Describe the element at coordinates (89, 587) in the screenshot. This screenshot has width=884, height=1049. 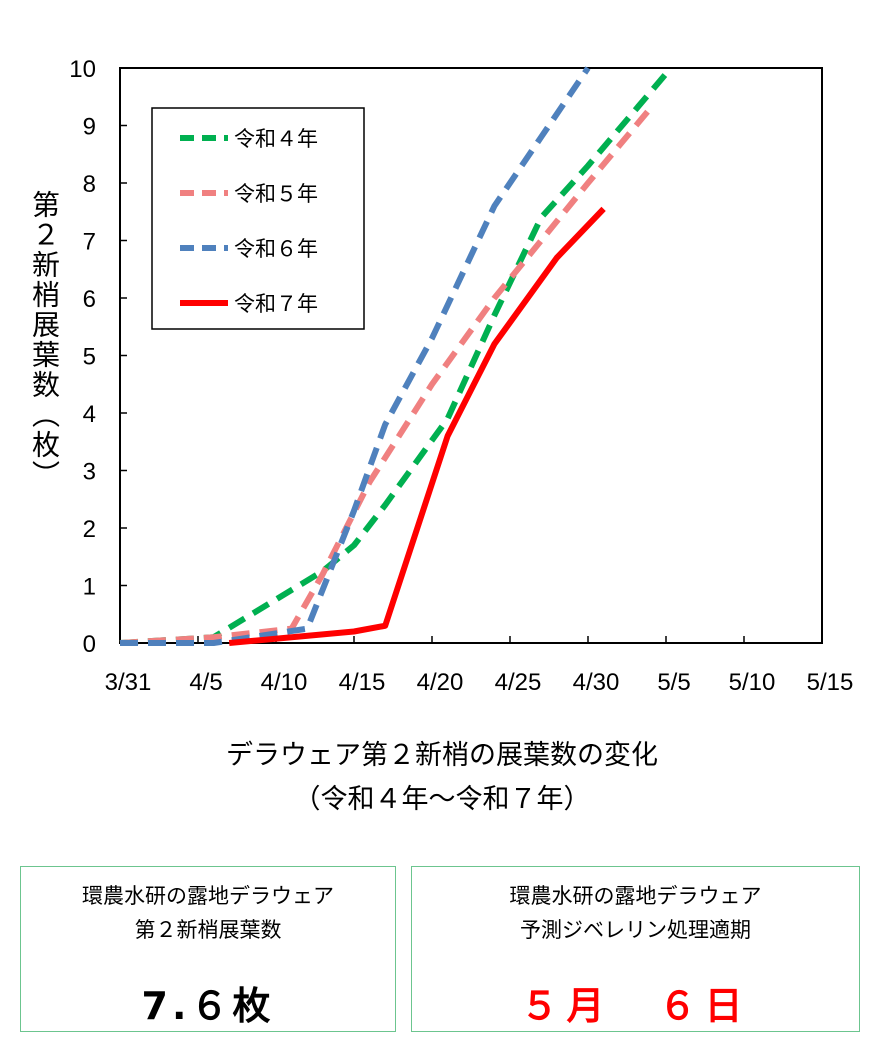
I see `y-tick-label: 1` at that location.